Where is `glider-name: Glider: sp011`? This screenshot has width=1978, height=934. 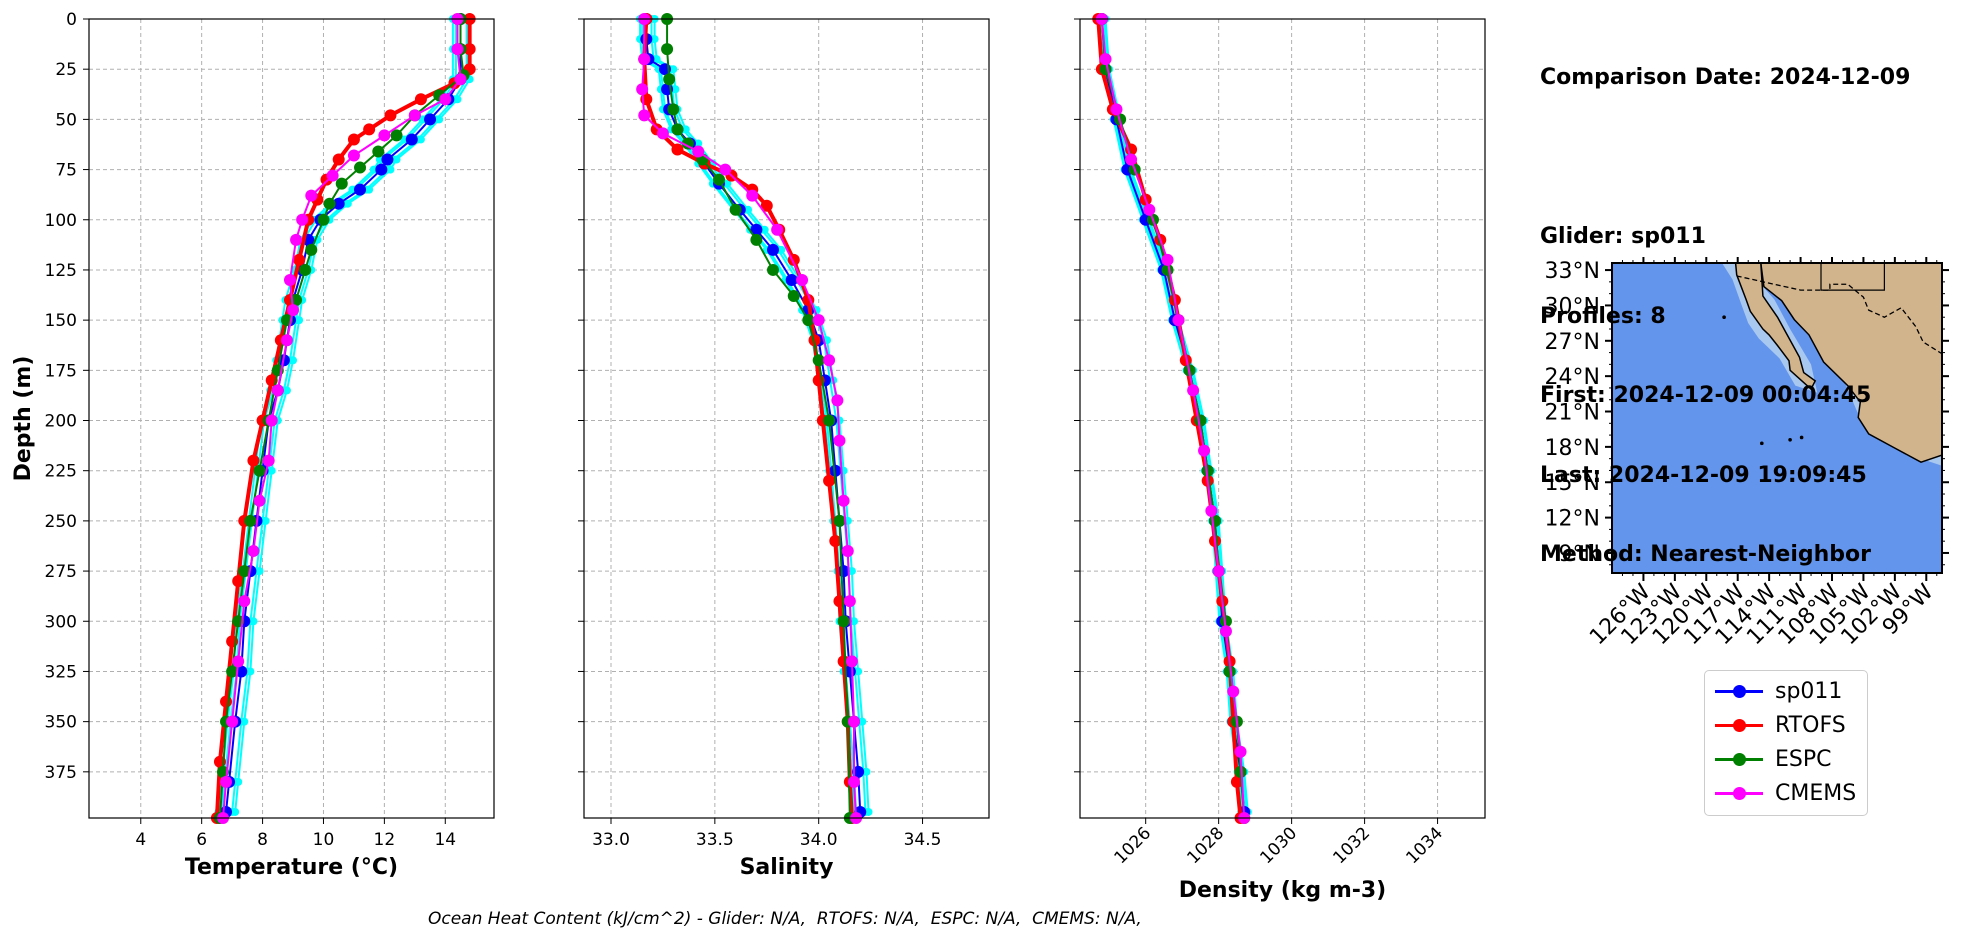
glider-name: Glider: sp011 is located at coordinates (1623, 236).